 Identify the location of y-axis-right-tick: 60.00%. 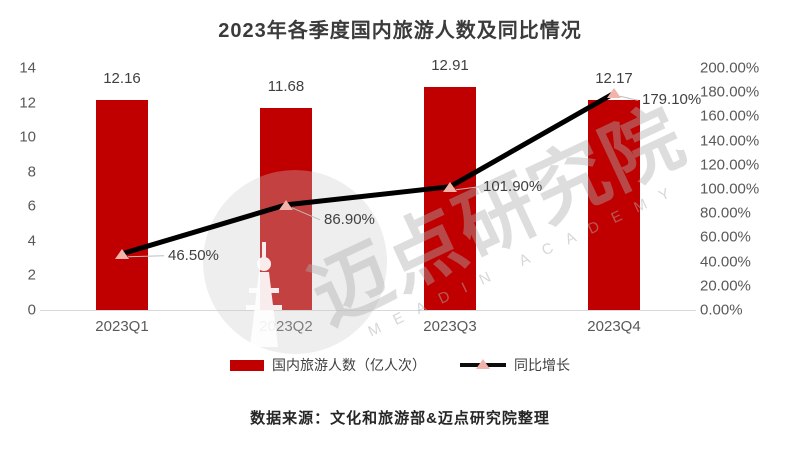
(725, 237).